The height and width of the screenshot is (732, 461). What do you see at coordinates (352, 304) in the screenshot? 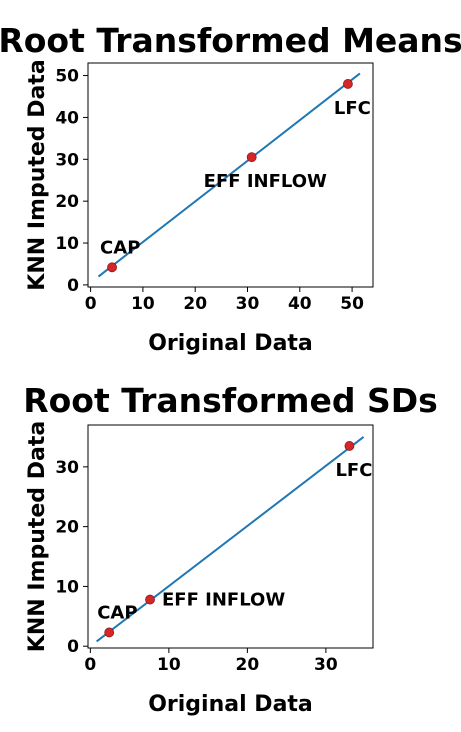
I see `x-tick-label: 50` at bounding box center [352, 304].